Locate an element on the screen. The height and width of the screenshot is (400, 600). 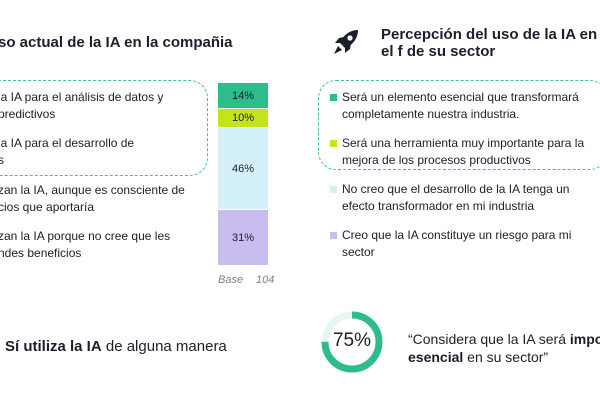
quote-bold-2: esencial is located at coordinates (436, 357).